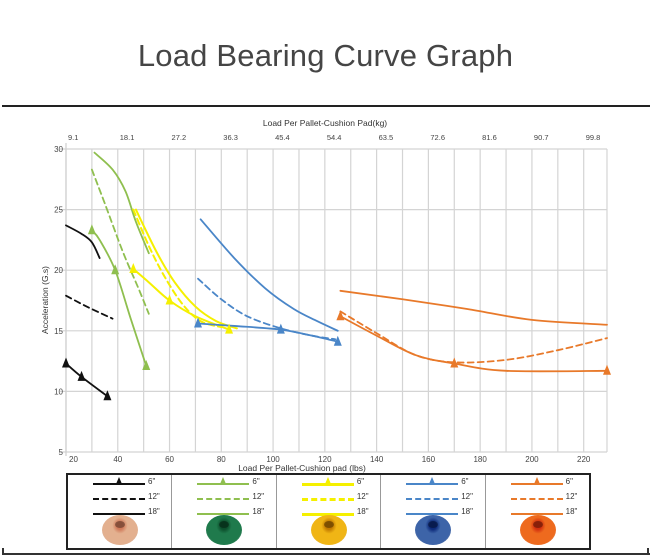 Image resolution: width=651 pixels, height=559 pixels. Describe the element at coordinates (473, 307) in the screenshot. I see `series-orange-18in` at that location.